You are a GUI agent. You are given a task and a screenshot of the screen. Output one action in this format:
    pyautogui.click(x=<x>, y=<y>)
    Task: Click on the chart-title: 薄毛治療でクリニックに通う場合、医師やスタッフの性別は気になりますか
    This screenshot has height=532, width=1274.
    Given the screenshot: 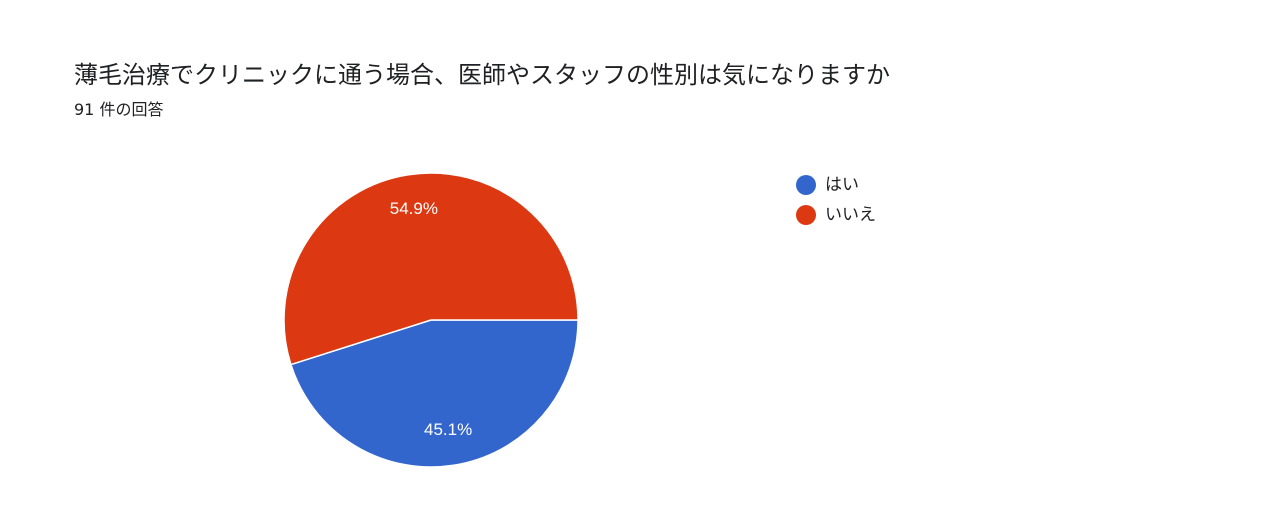 What is the action you would take?
    pyautogui.click(x=482, y=75)
    